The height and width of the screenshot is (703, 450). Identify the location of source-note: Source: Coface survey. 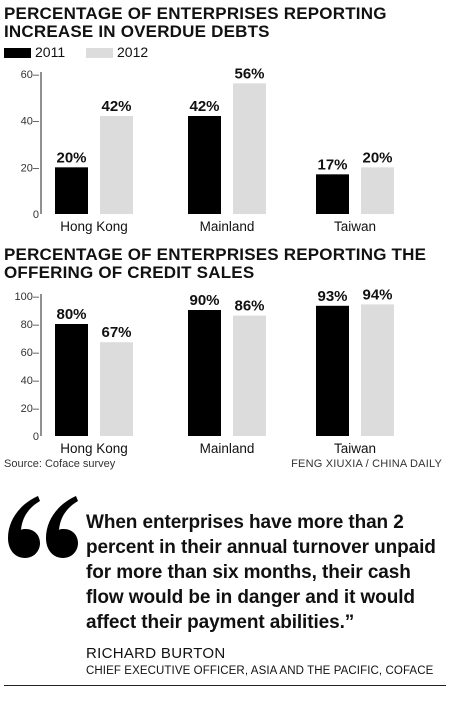
(60, 464).